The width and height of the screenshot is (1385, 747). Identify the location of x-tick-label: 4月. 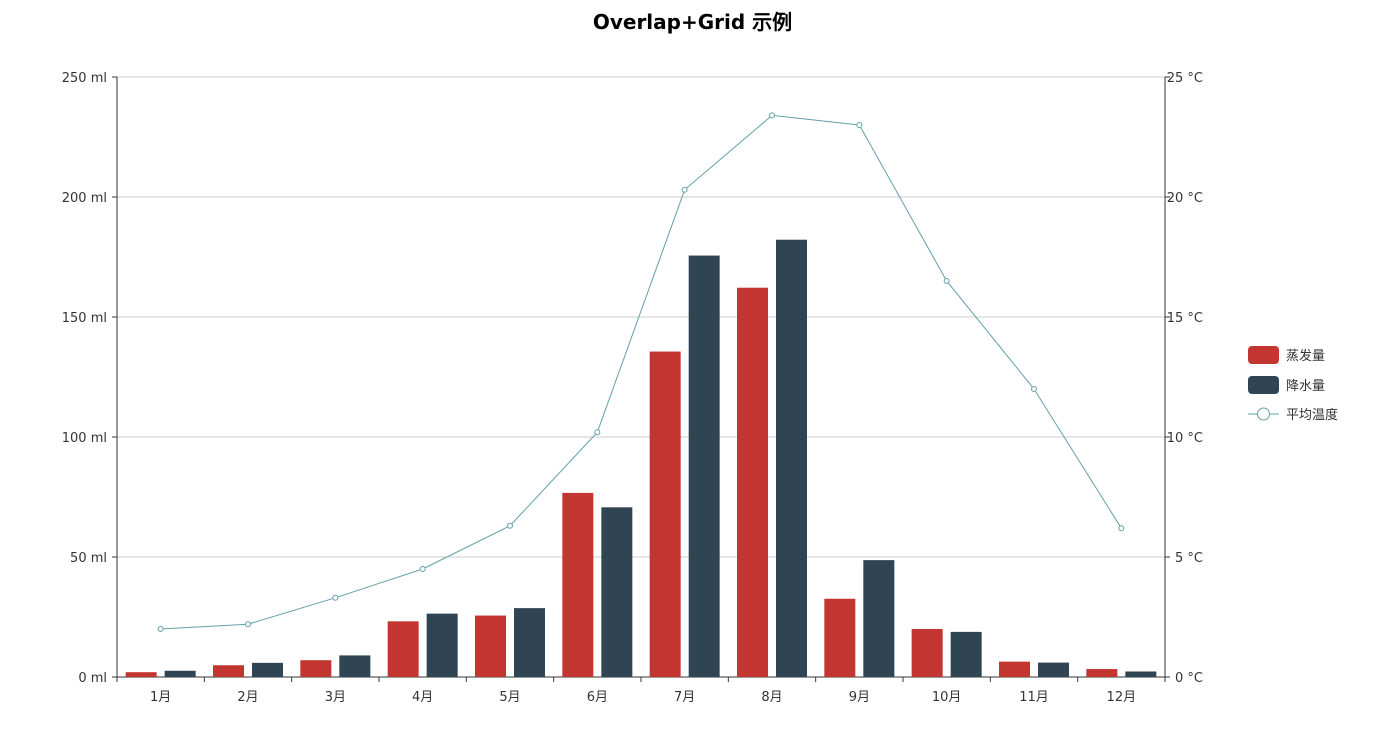
(422, 697).